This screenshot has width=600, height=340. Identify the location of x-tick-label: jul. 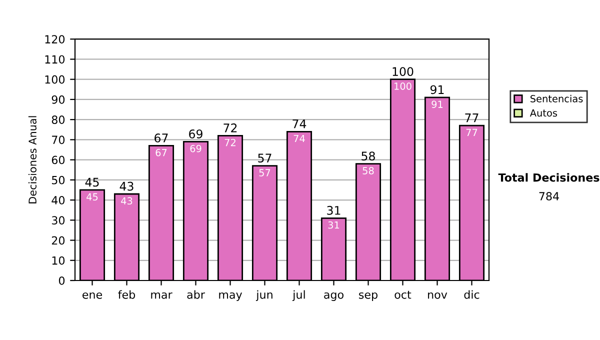
(298, 295).